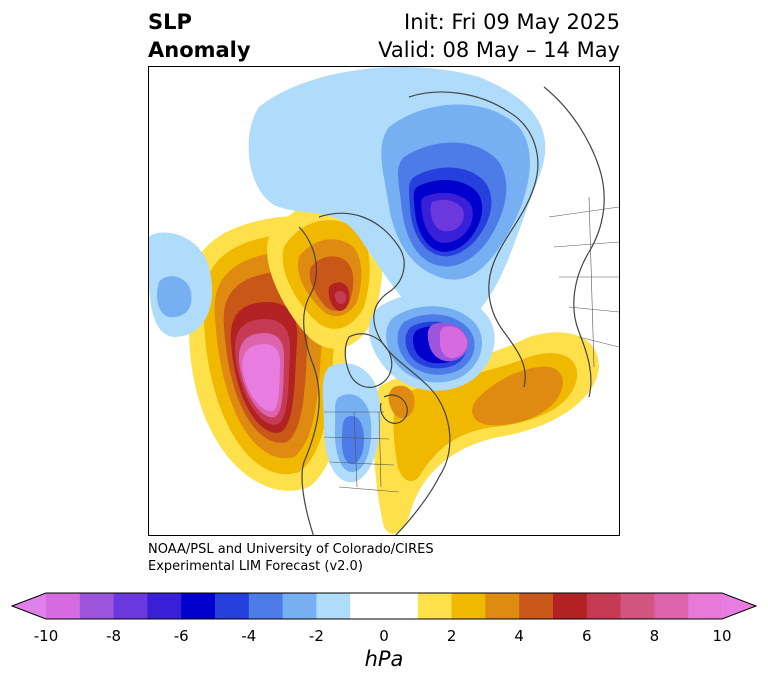 The height and width of the screenshot is (686, 768). I want to click on init-date: Init: Fri 09 May 2025, so click(512, 22).